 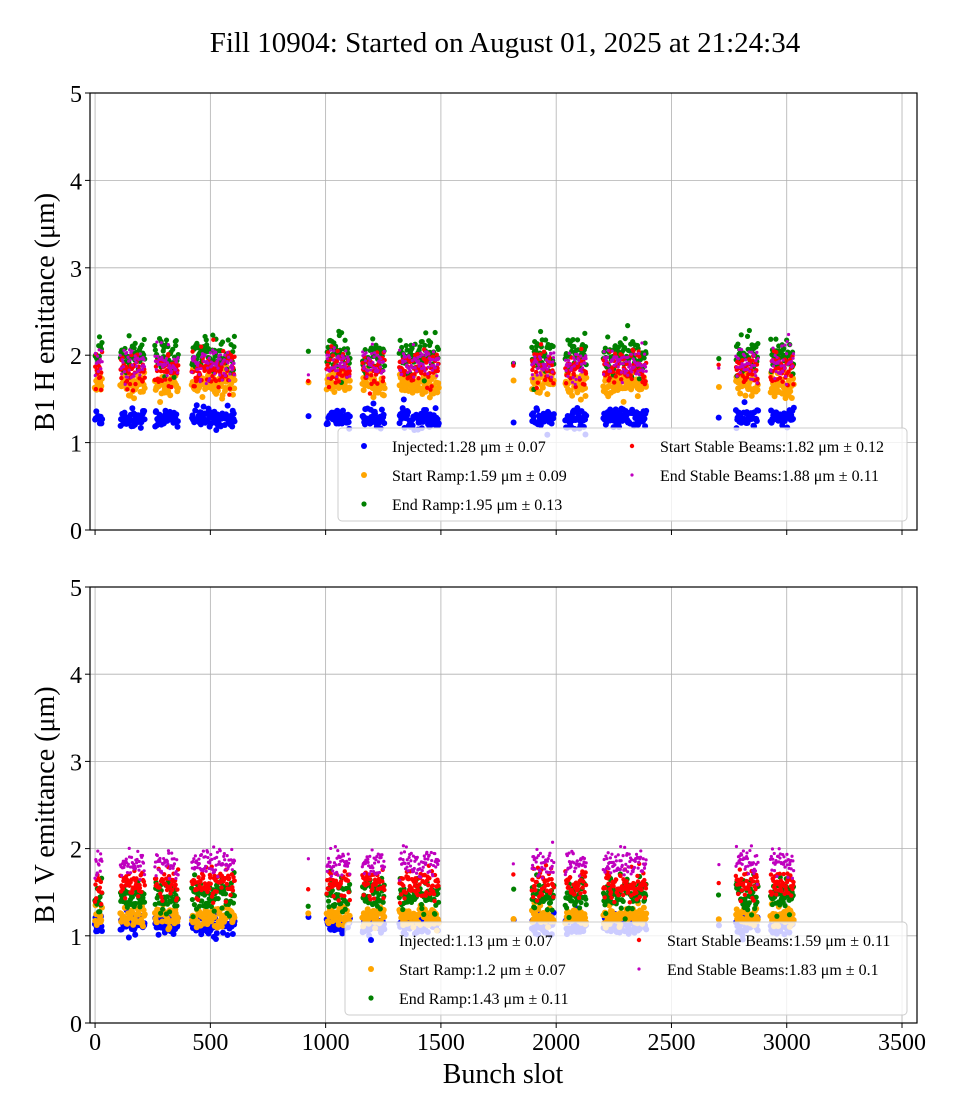 I want to click on legend-box, so click(x=622, y=474).